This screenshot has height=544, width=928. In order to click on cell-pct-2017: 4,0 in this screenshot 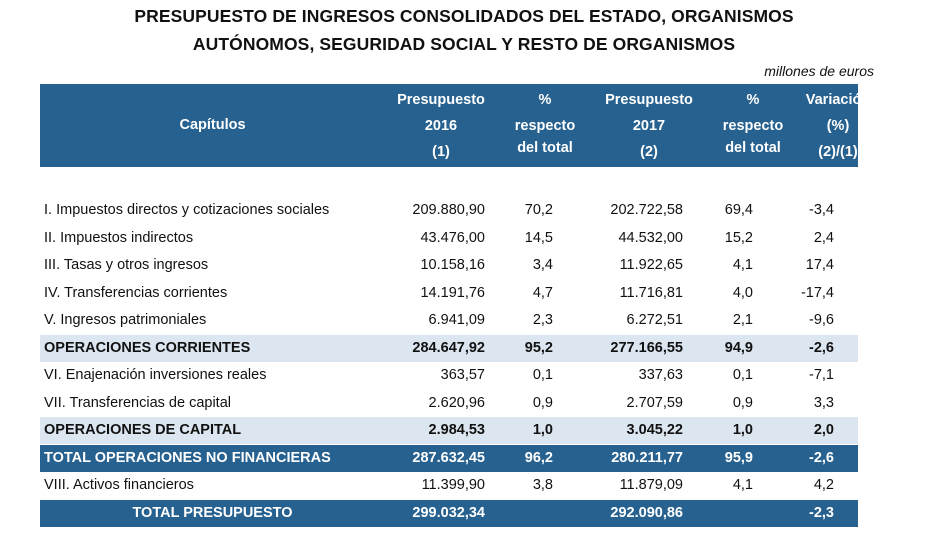, I will do `click(742, 292)`.